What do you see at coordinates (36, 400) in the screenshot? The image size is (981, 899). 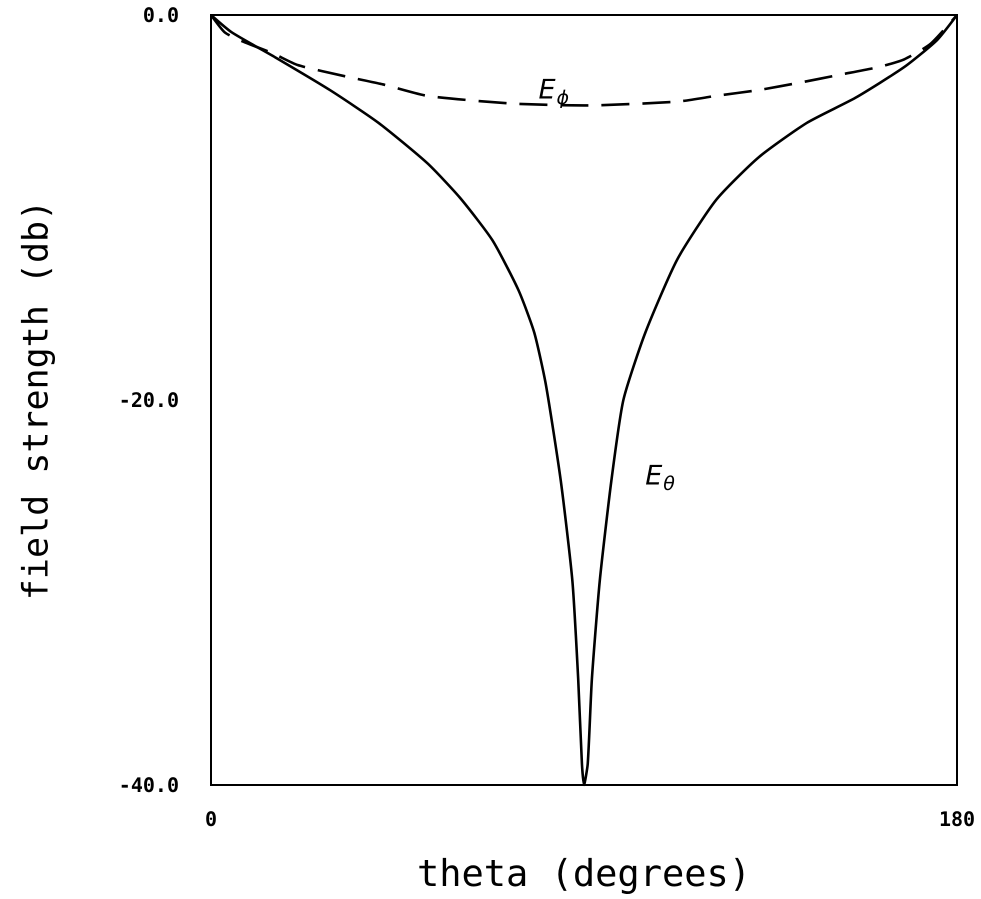 I see `y-axis-title: field strength (db)` at bounding box center [36, 400].